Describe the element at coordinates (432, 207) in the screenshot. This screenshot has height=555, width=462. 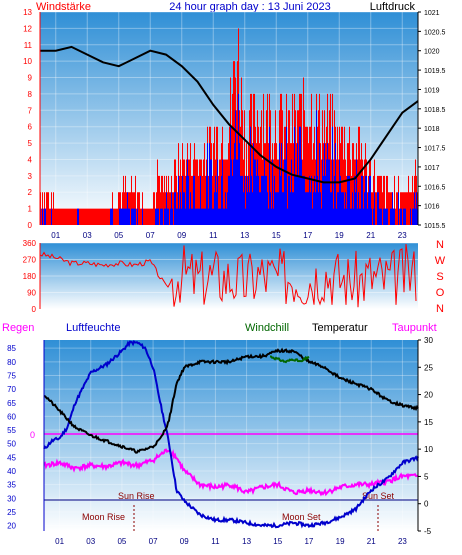
I see `pressure-tick-label: 1016` at that location.